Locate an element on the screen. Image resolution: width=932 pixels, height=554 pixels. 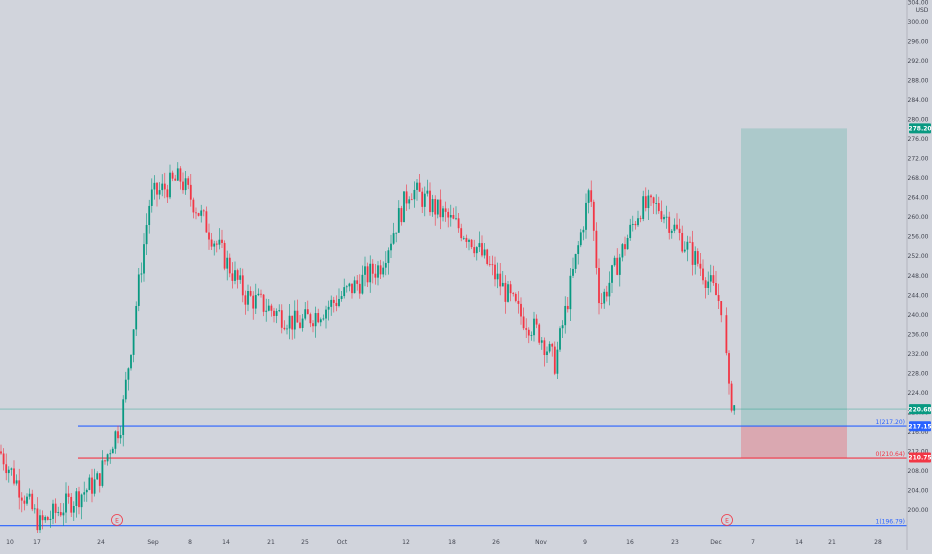
x-tick-label: Oct is located at coordinates (342, 542).